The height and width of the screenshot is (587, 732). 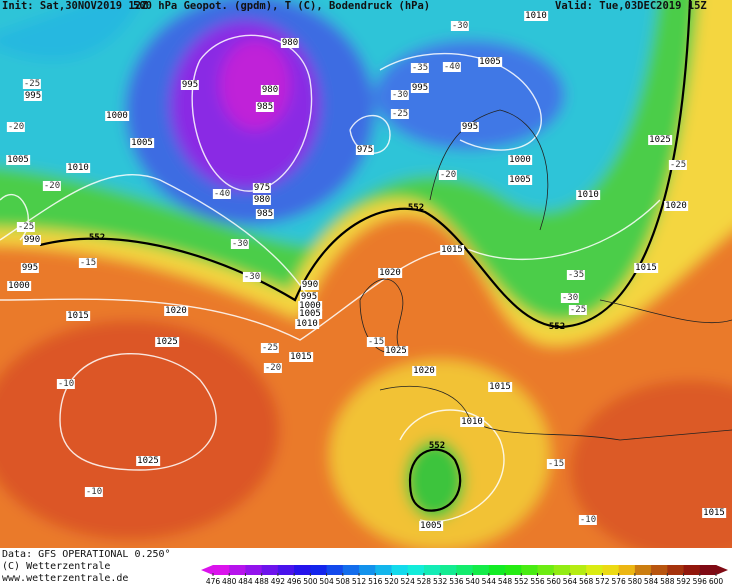 What do you see at coordinates (294, 581) in the screenshot?
I see `colorbar-label: 496` at bounding box center [294, 581].